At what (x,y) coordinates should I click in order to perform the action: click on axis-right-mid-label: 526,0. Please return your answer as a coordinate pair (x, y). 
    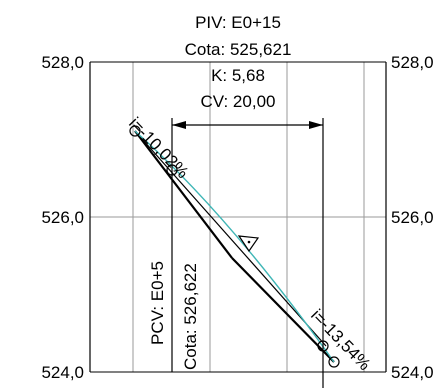
    Looking at the image, I should click on (412, 217).